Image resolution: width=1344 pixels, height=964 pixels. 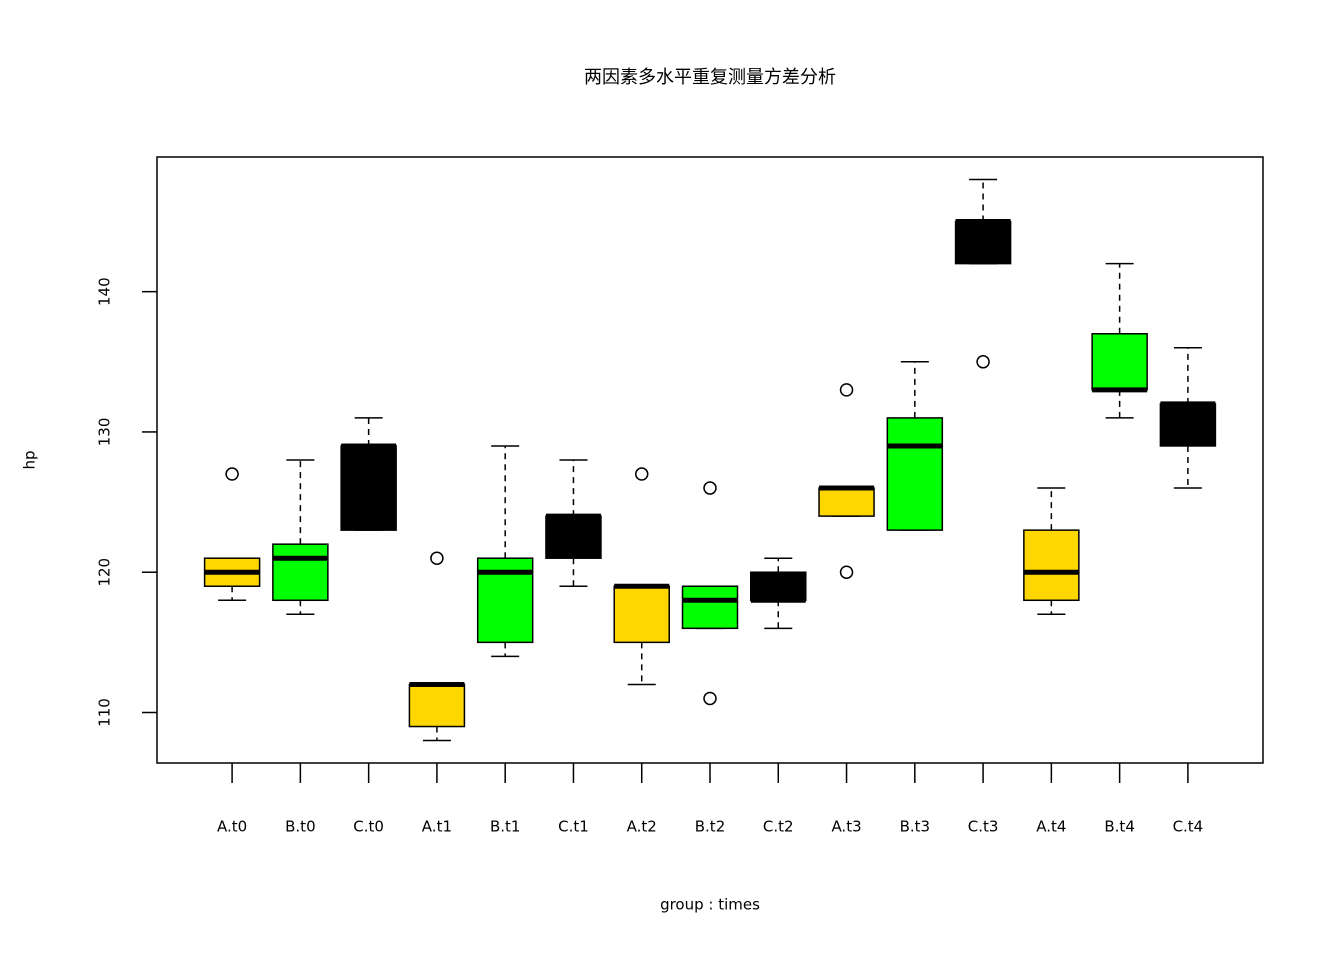 I want to click on x-tick-label: C.t3, so click(x=983, y=827).